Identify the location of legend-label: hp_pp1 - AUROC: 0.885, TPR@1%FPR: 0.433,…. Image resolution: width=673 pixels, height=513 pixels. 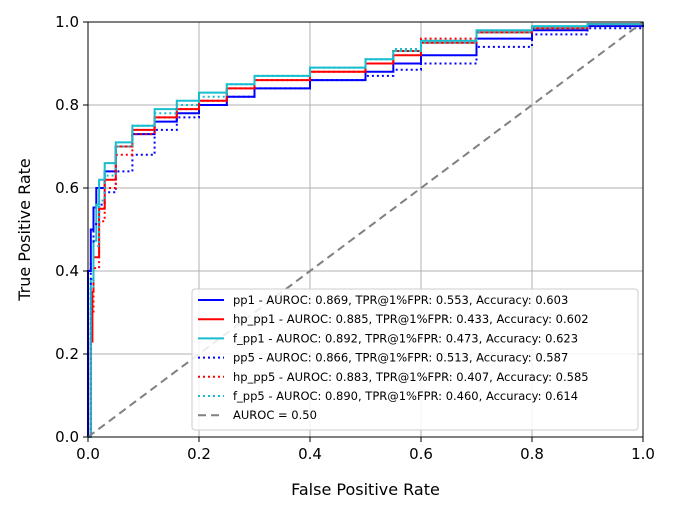
(411, 319).